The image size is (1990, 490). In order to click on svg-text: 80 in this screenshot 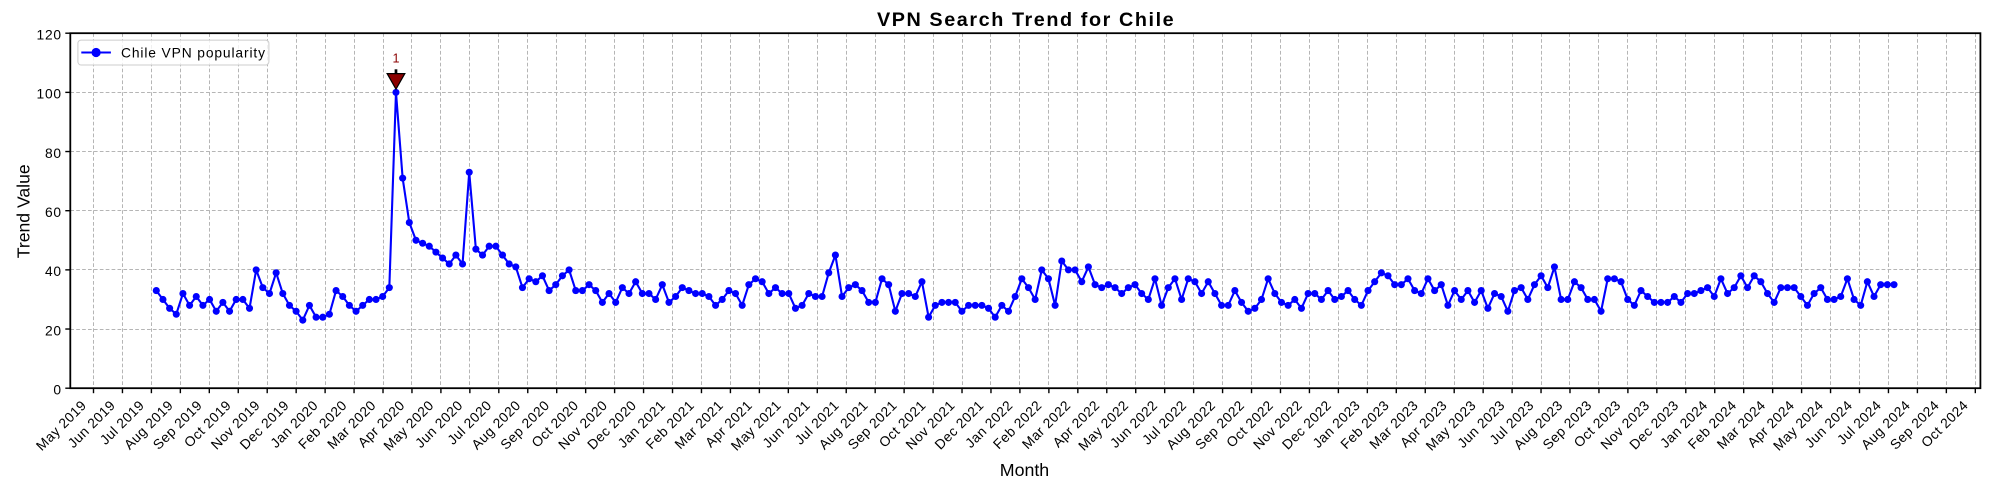, I will do `click(53, 153)`.